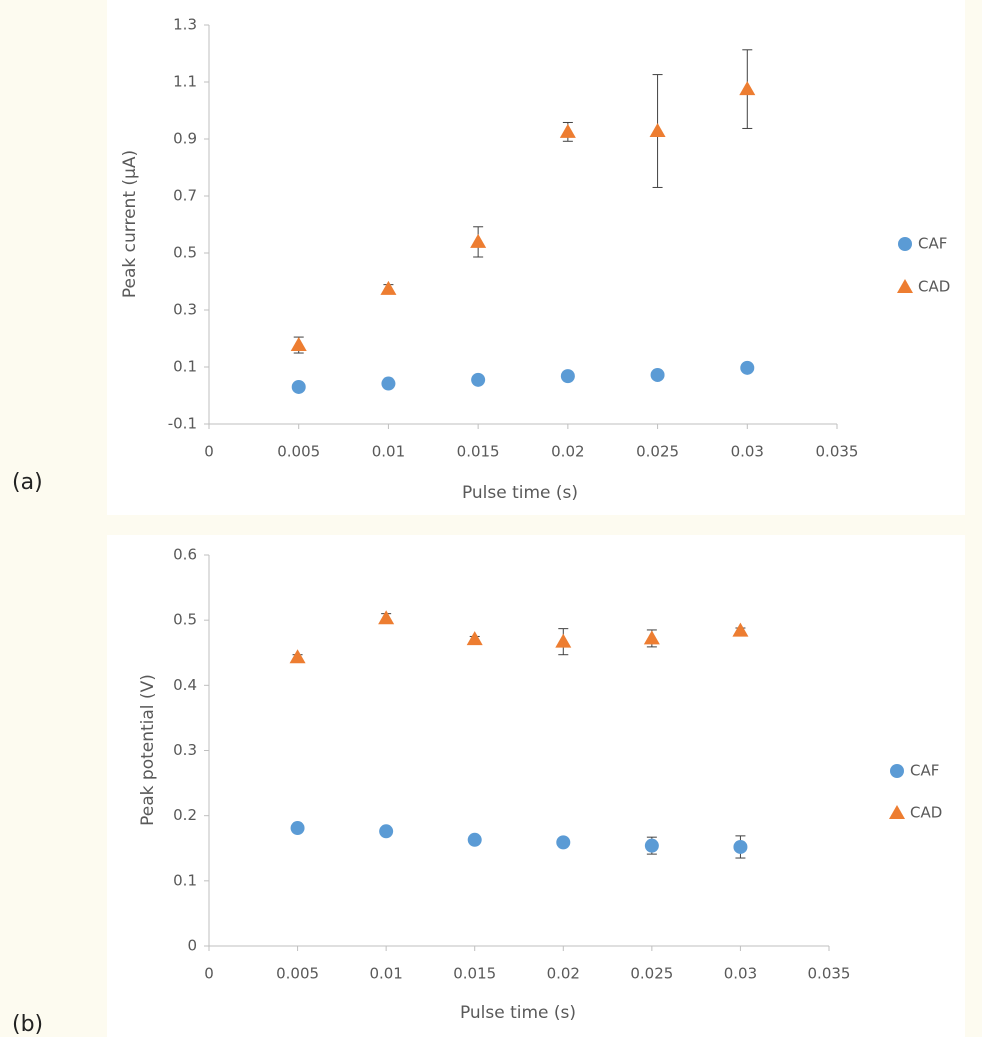 The width and height of the screenshot is (982, 1037). What do you see at coordinates (27, 1024) in the screenshot?
I see `panel-label: (b)` at bounding box center [27, 1024].